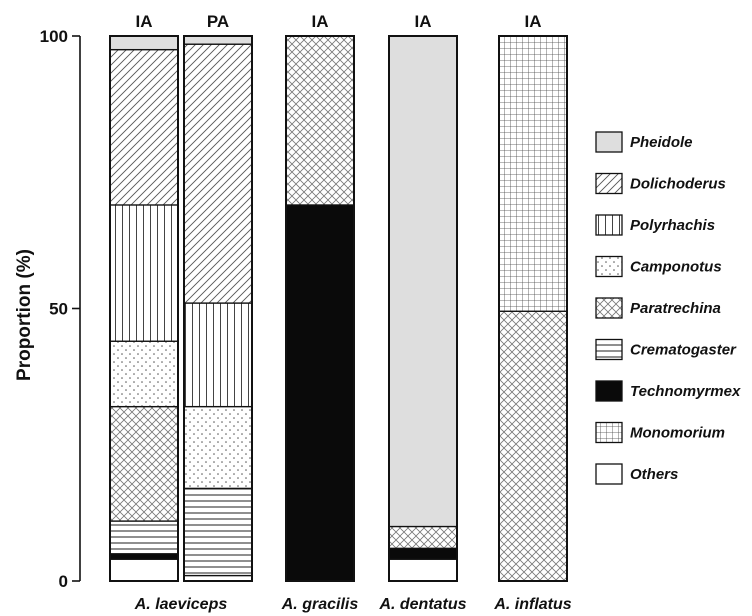  I want to click on bar-a-laeviceps-pa: PA, so click(218, 297).